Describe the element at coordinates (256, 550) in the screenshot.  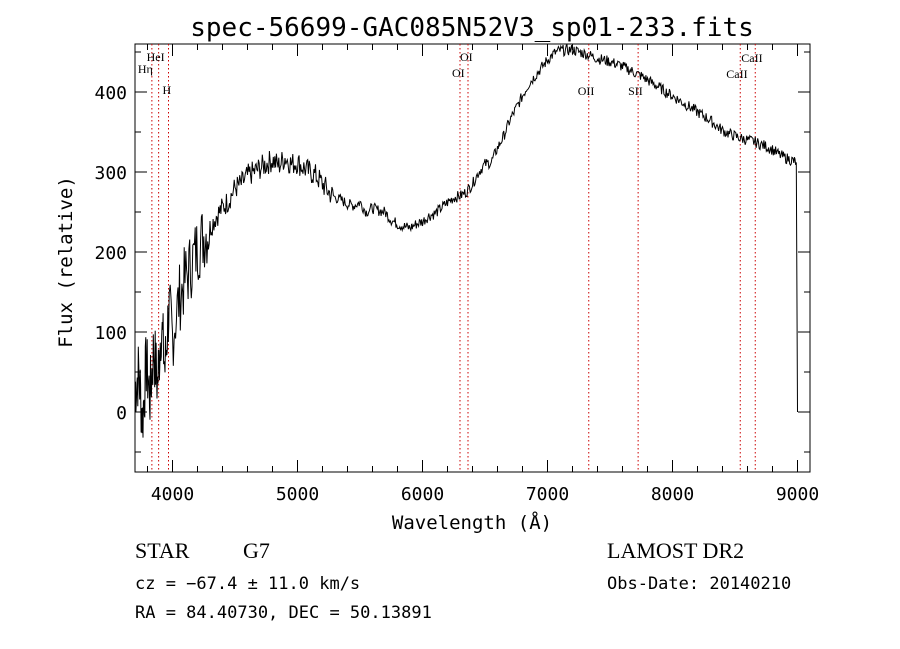
I see `object-subclass: G7` at that location.